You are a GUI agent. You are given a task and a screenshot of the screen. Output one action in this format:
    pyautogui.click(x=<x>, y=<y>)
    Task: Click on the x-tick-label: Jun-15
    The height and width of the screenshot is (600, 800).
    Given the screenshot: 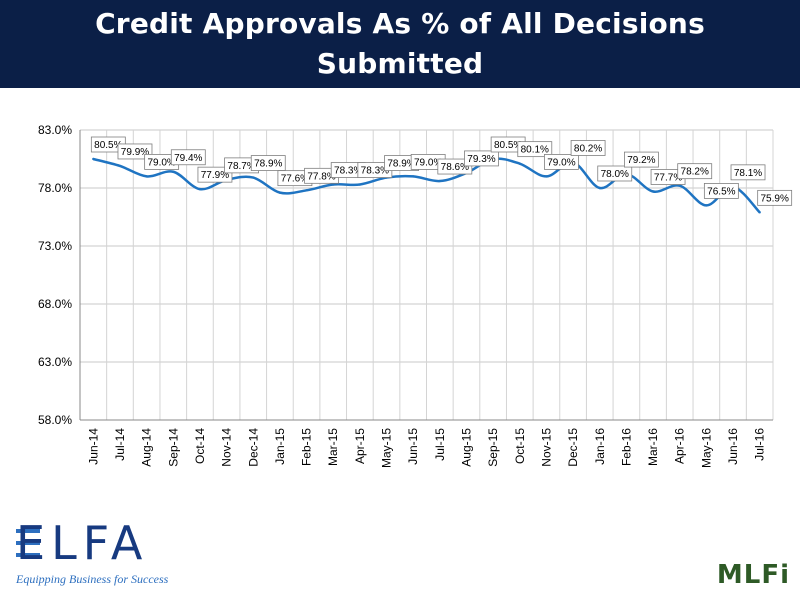 What is the action you would take?
    pyautogui.click(x=413, y=446)
    